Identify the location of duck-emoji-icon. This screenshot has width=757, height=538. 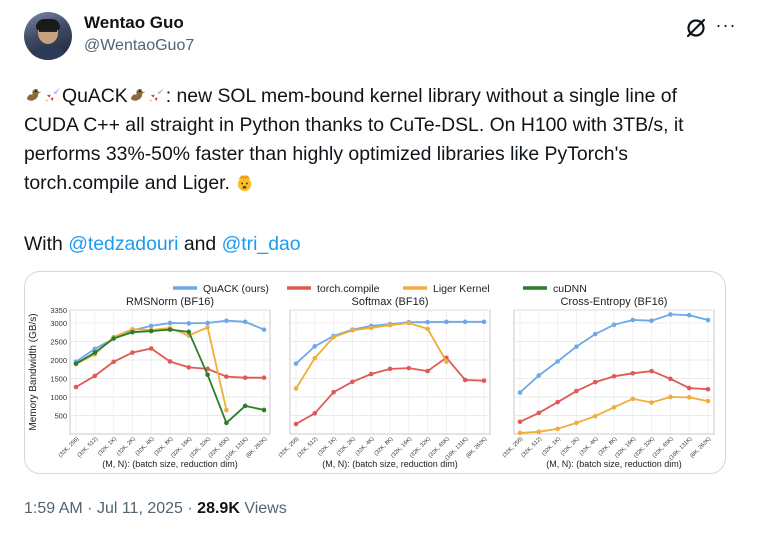
(137, 94).